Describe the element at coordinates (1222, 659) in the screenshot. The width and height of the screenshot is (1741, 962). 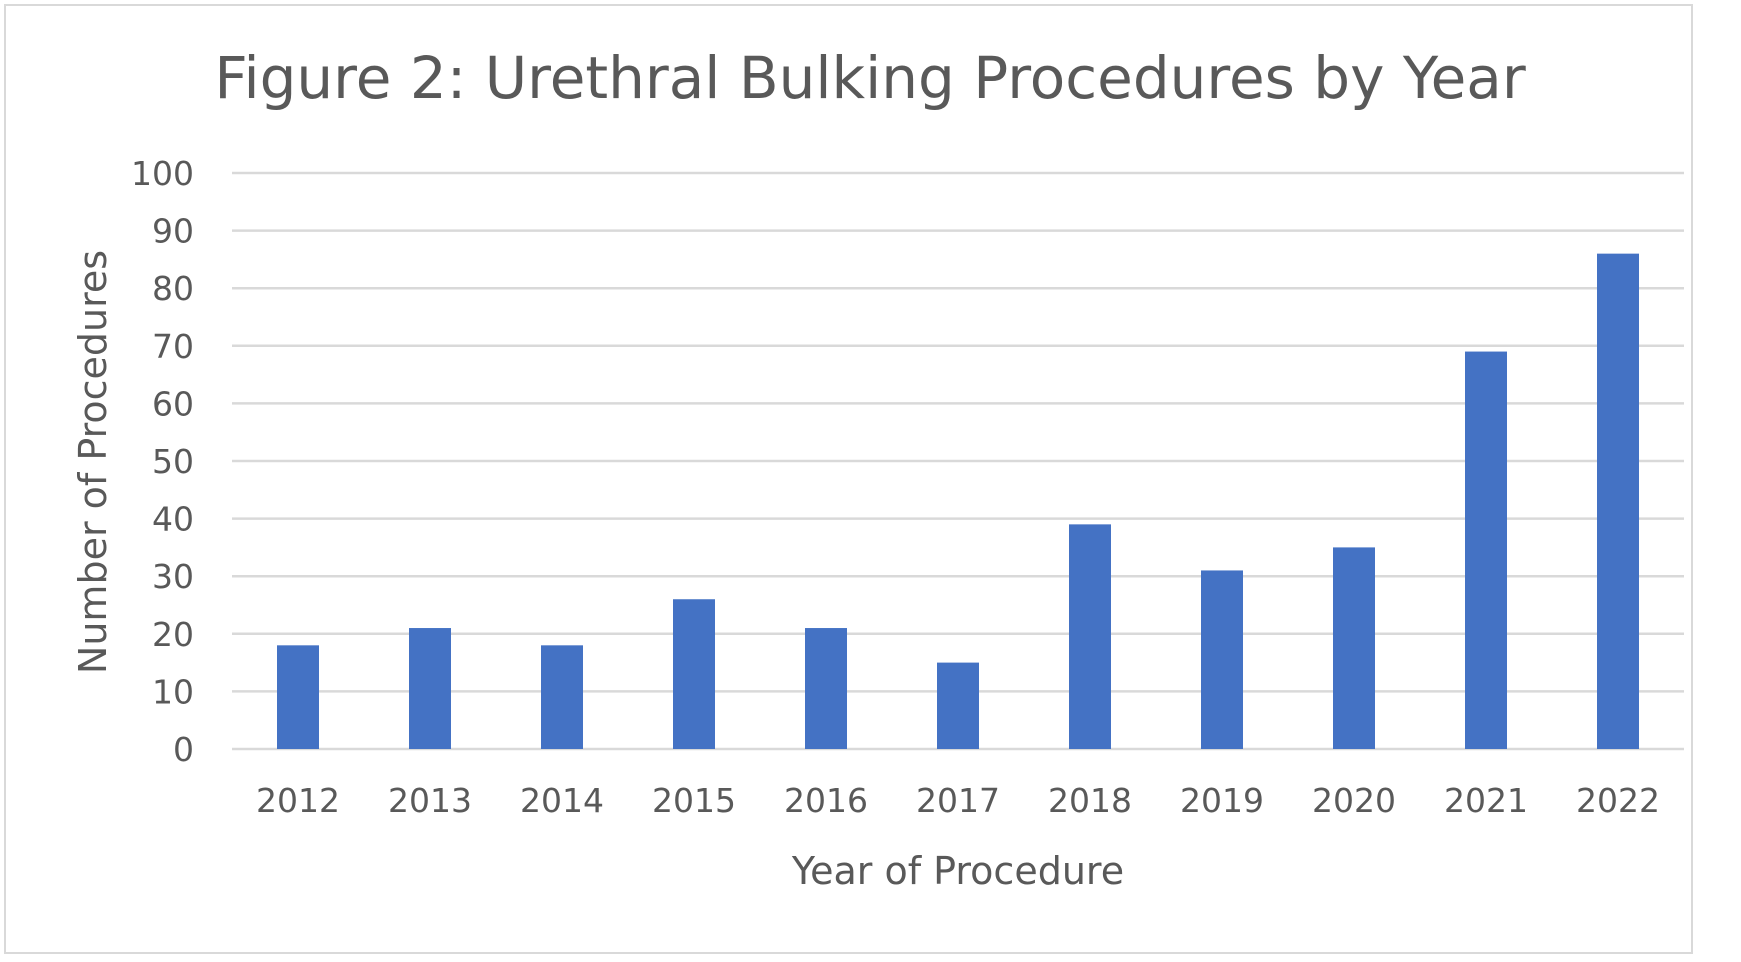
I see `bar-2019` at that location.